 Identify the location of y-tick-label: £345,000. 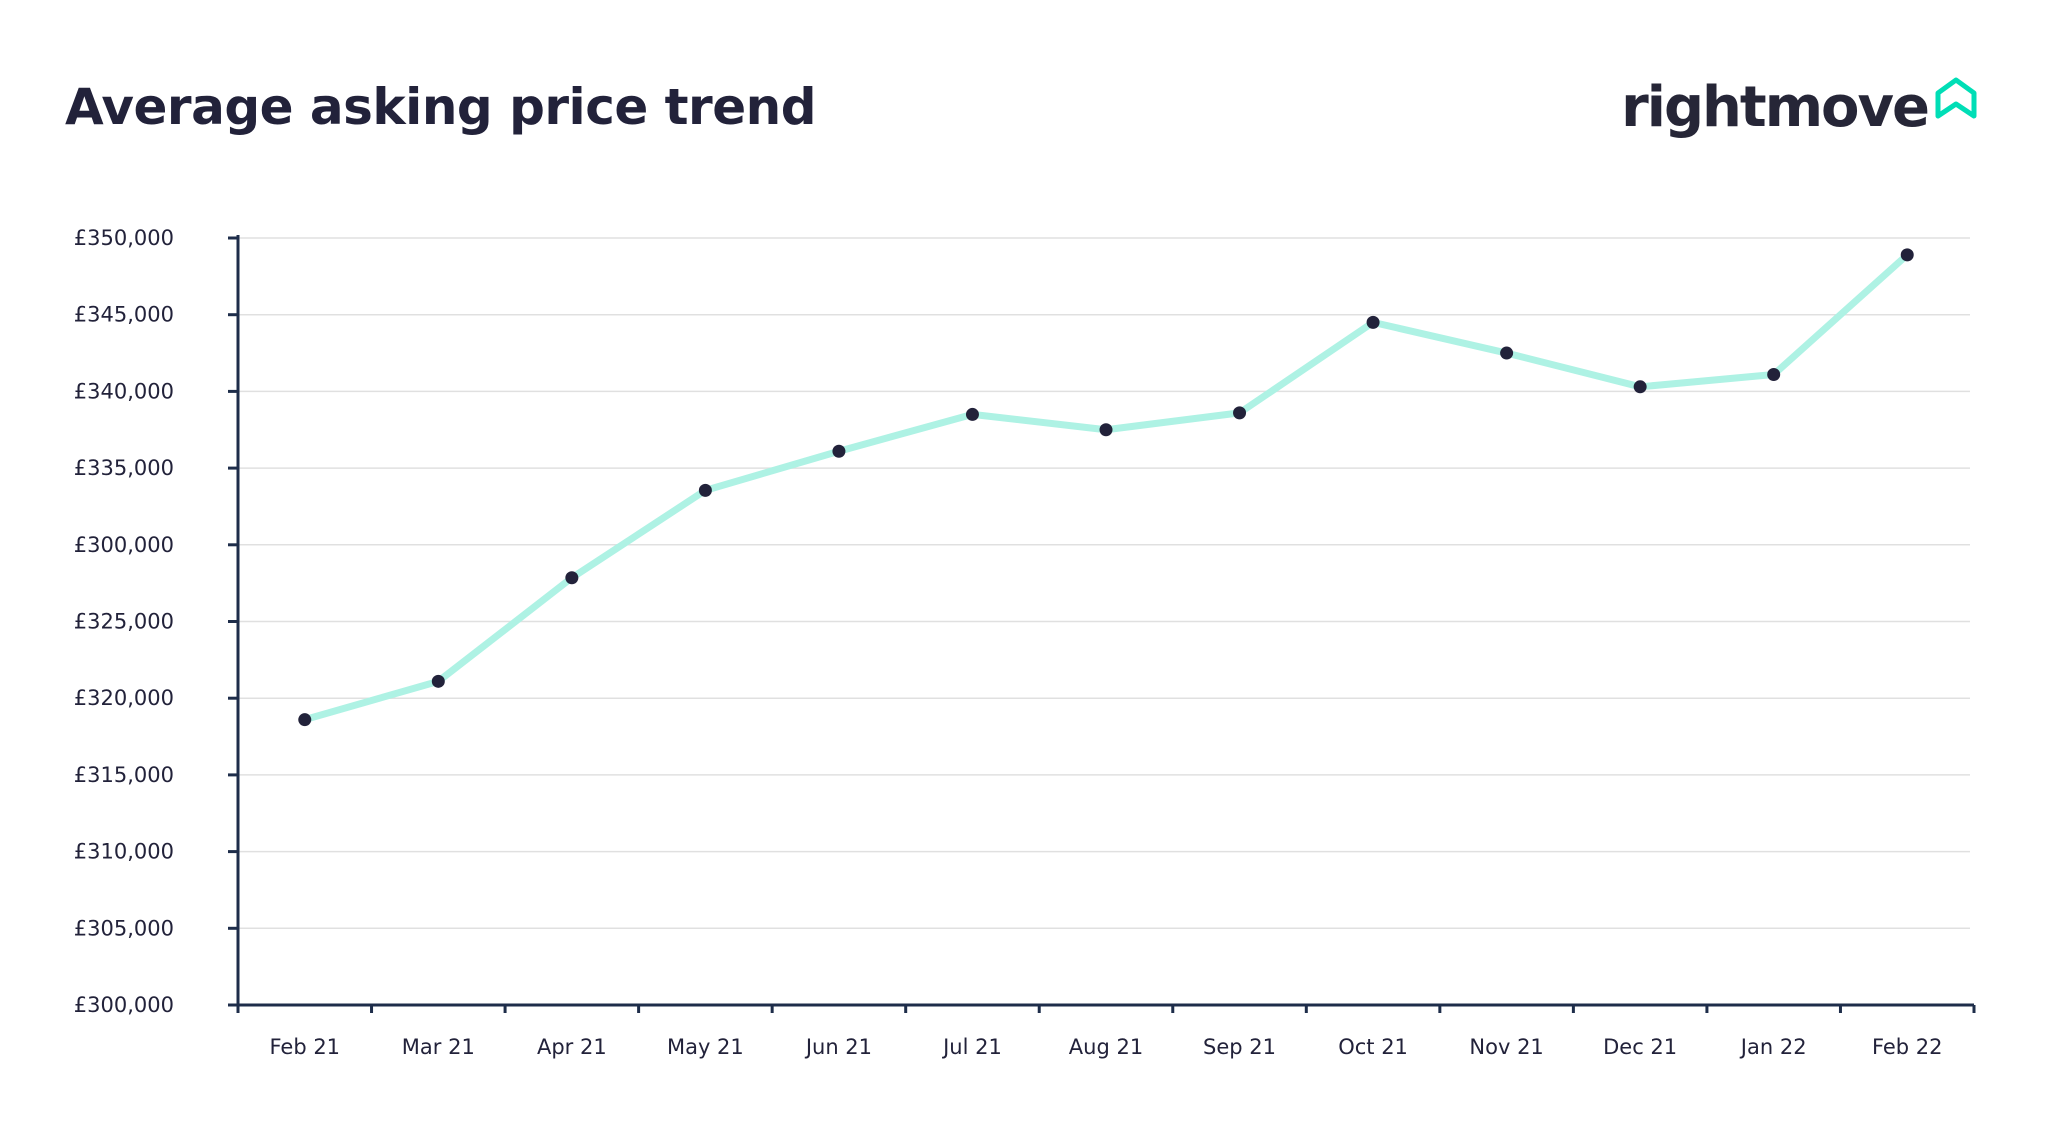
(124, 315).